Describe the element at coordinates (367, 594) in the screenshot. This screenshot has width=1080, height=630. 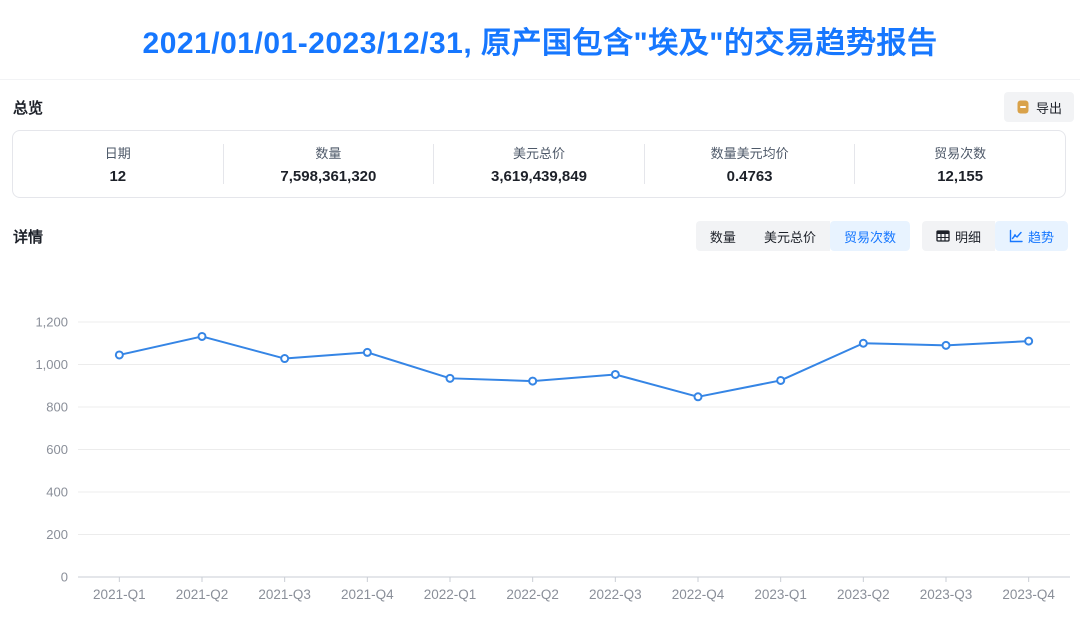
I see `x-axis-label: 2021-Q4` at that location.